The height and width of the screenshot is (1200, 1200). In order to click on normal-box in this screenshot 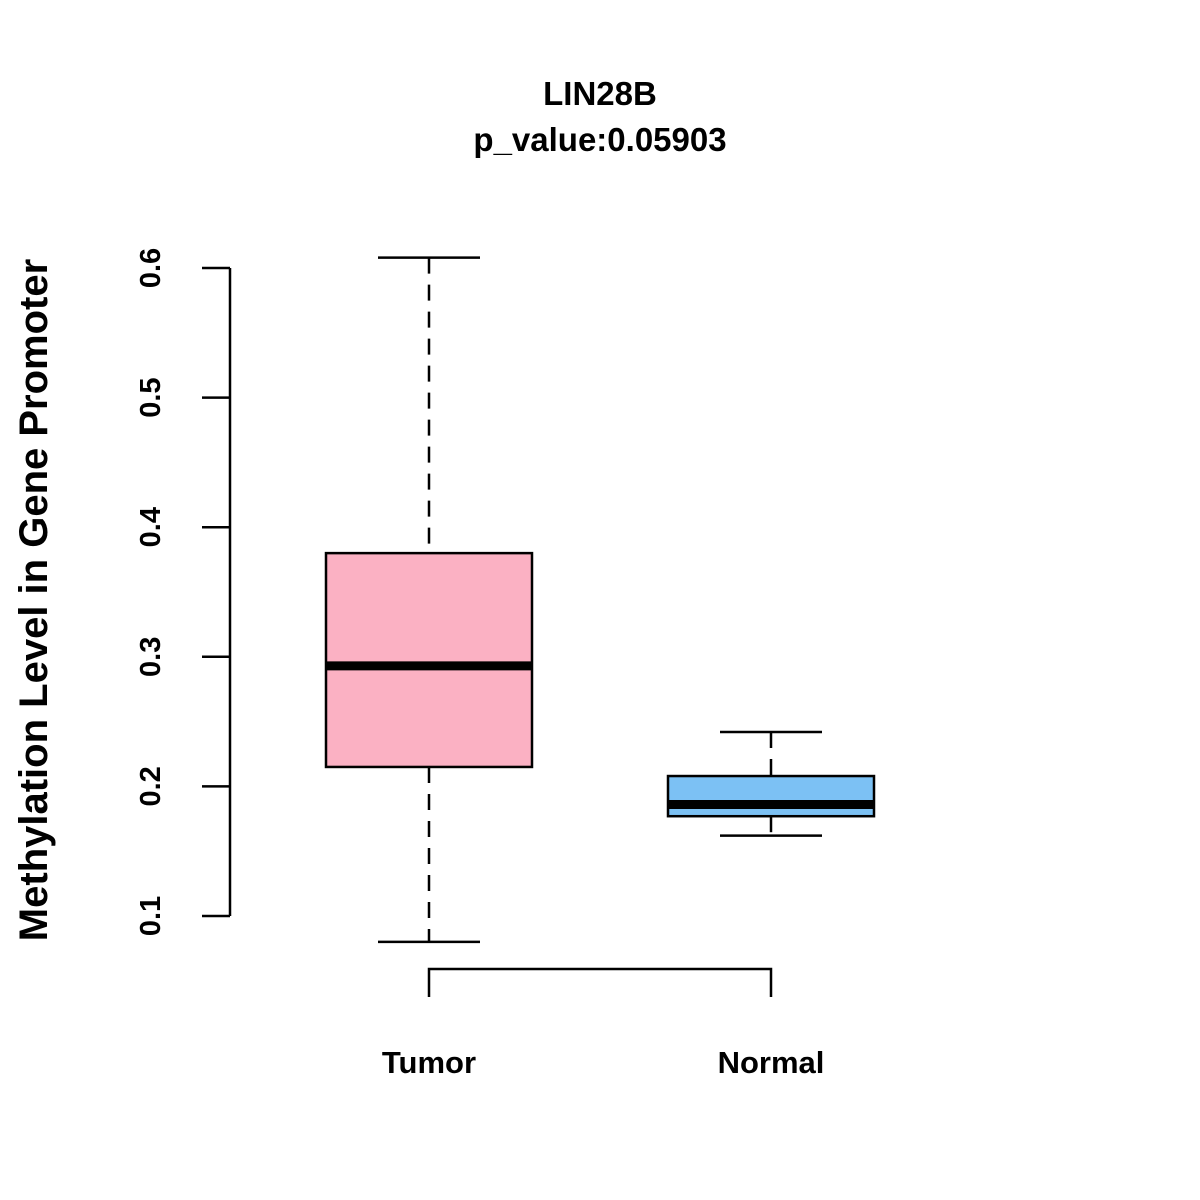, I will do `click(771, 796)`.